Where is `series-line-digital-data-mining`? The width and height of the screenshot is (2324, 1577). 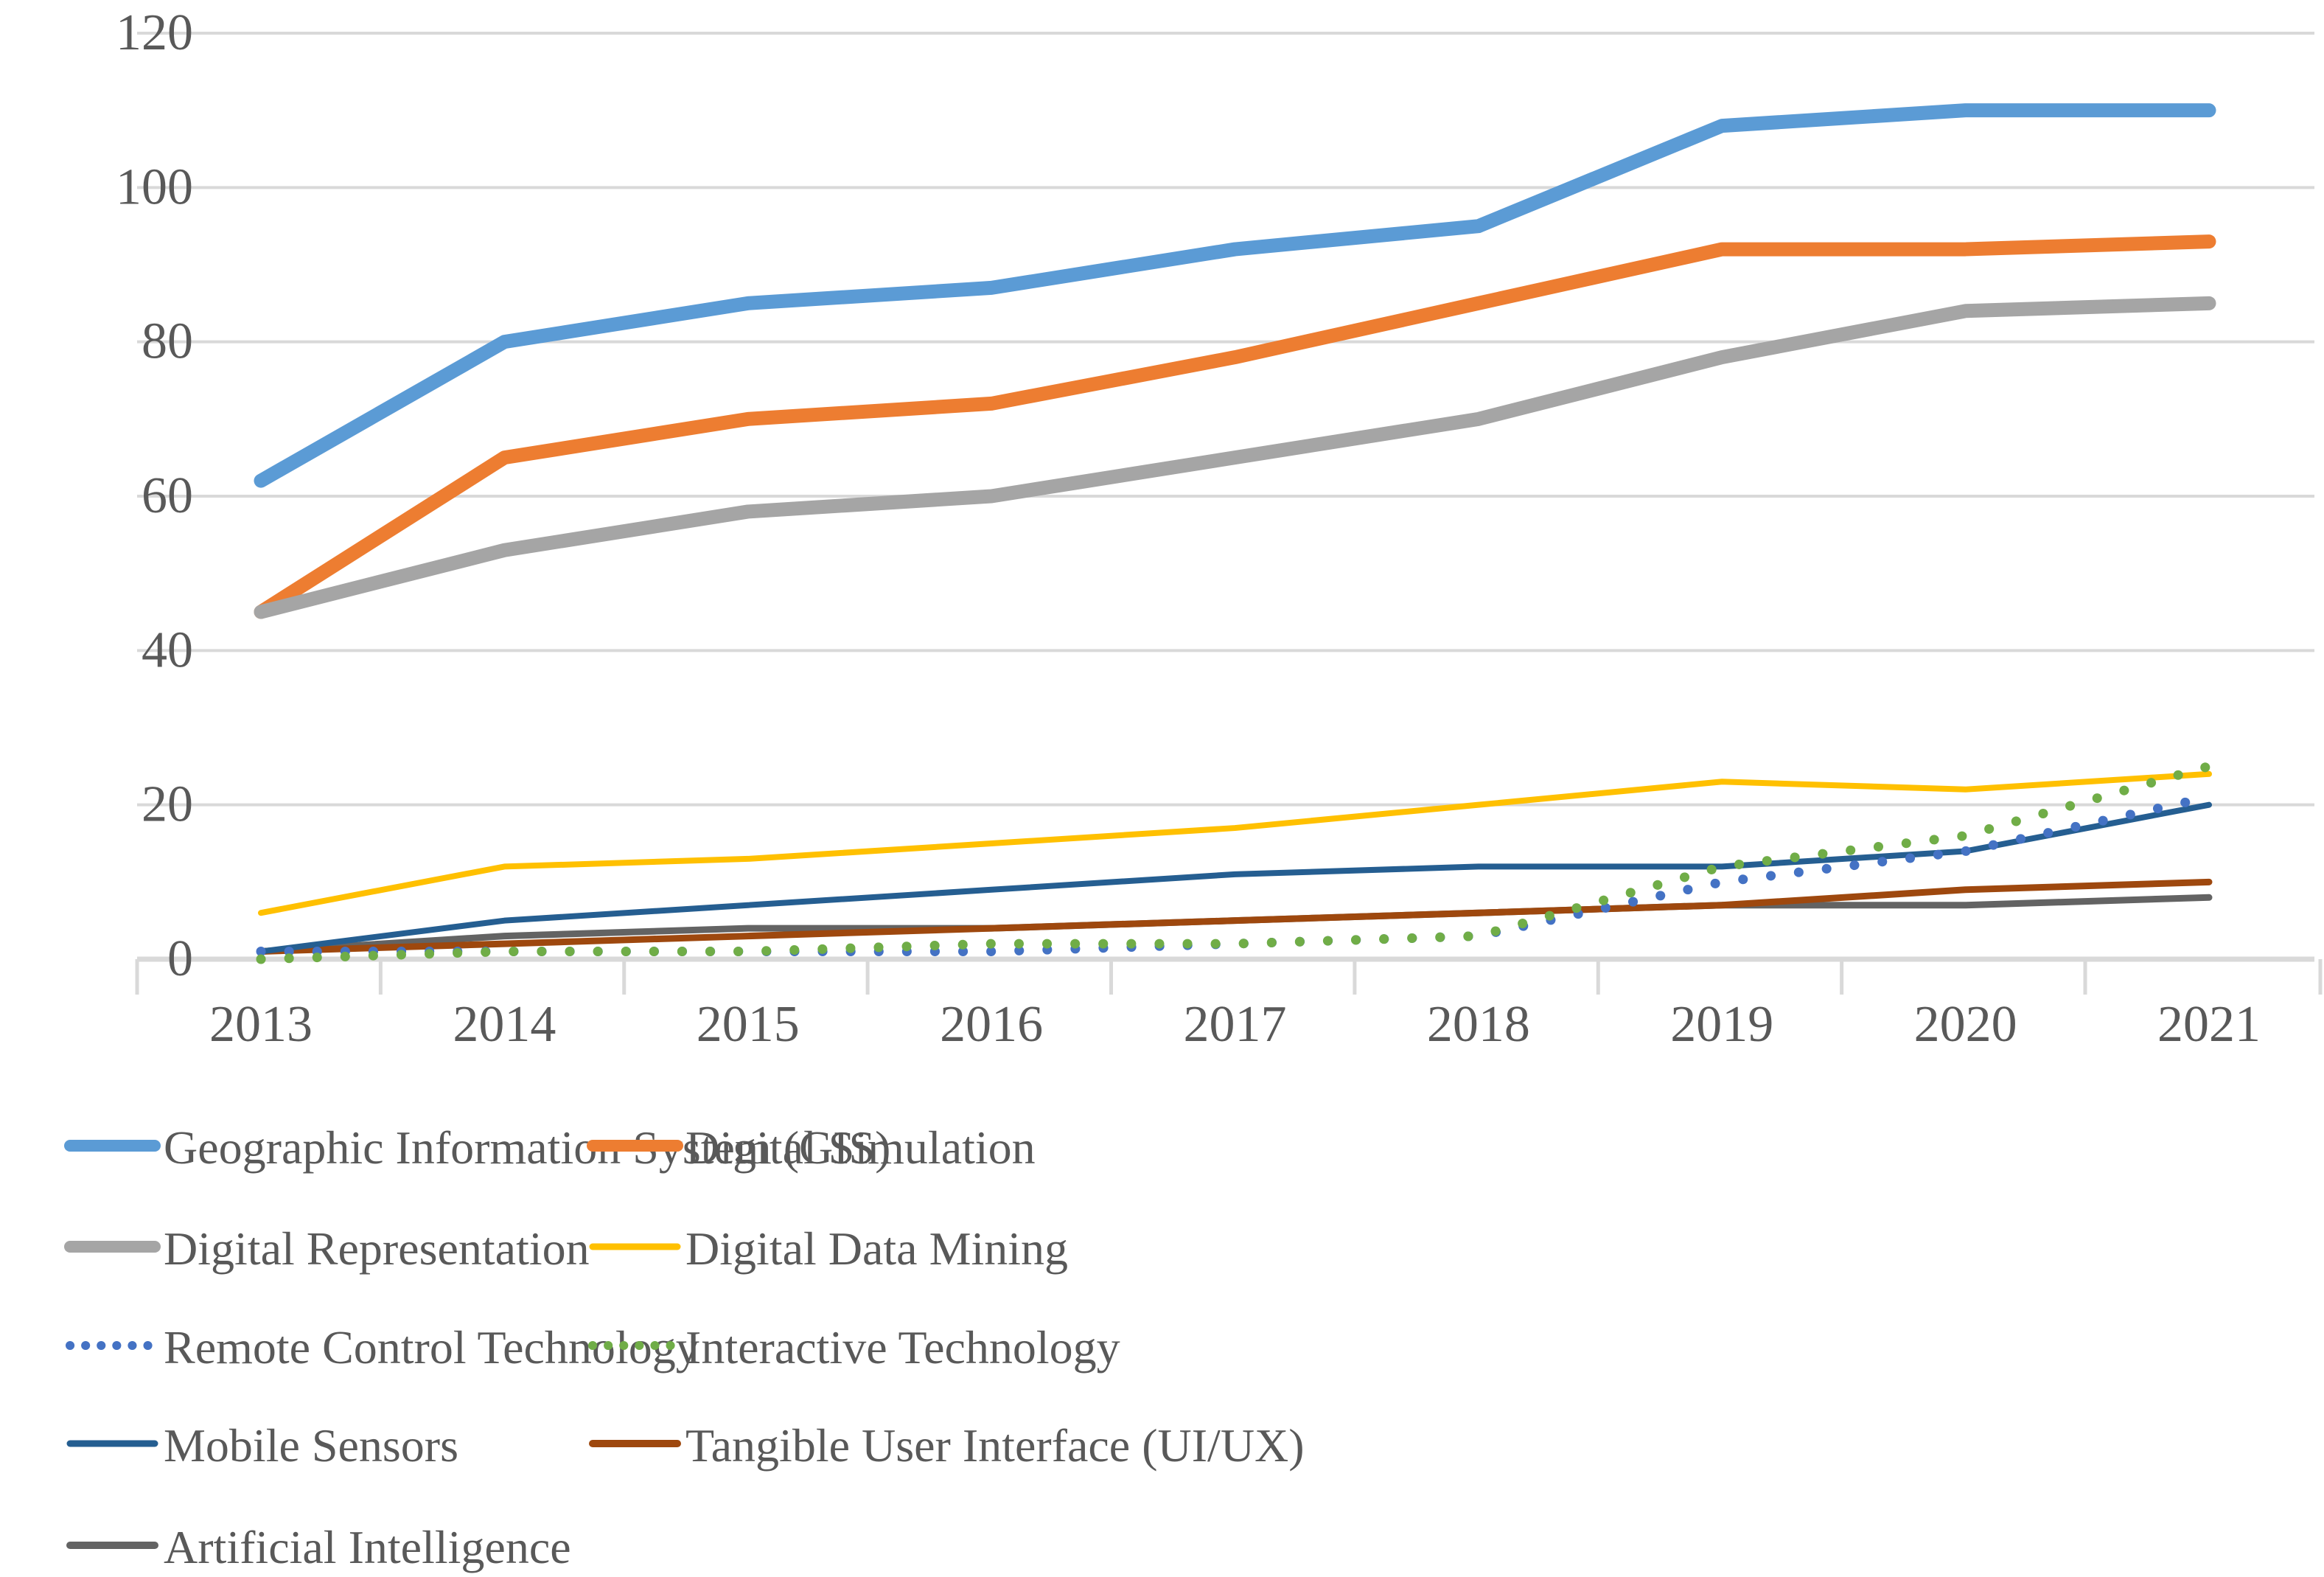
series-line-digital-data-mining is located at coordinates (1235, 843).